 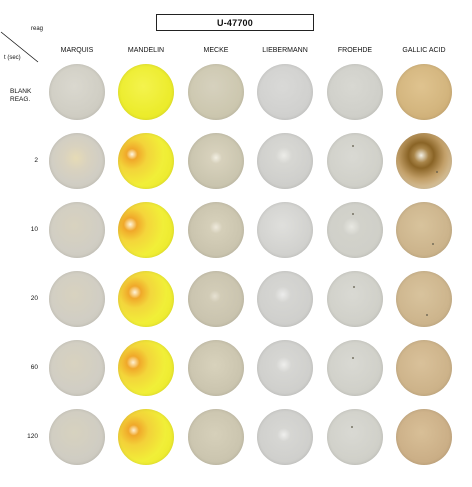 What do you see at coordinates (36, 160) in the screenshot?
I see `row-label-2: 2` at bounding box center [36, 160].